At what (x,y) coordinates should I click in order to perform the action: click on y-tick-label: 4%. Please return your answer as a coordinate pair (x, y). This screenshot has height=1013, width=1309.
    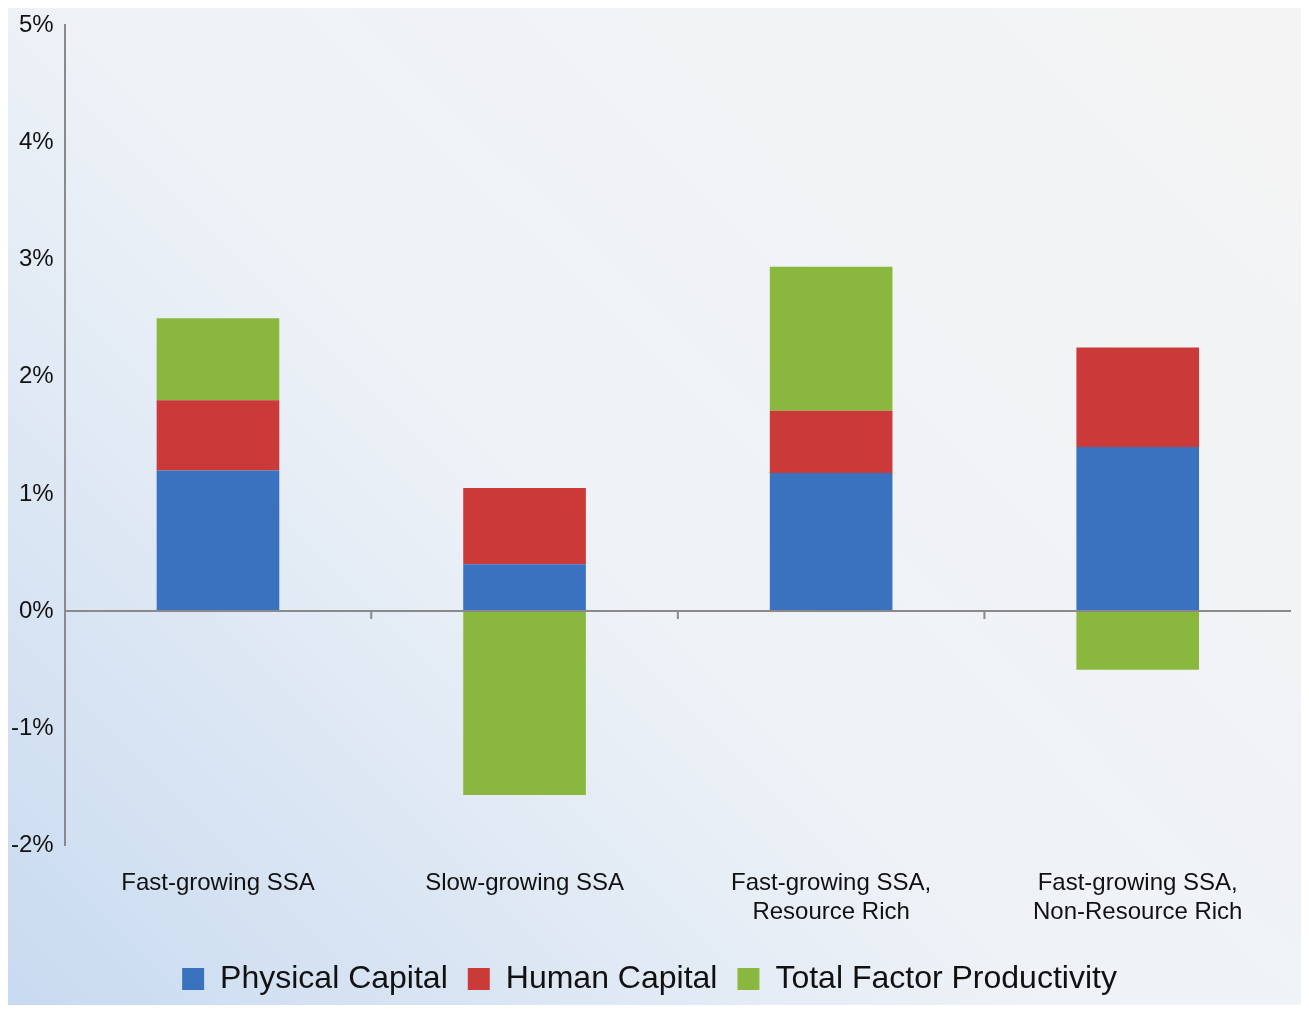
    Looking at the image, I should click on (36, 141).